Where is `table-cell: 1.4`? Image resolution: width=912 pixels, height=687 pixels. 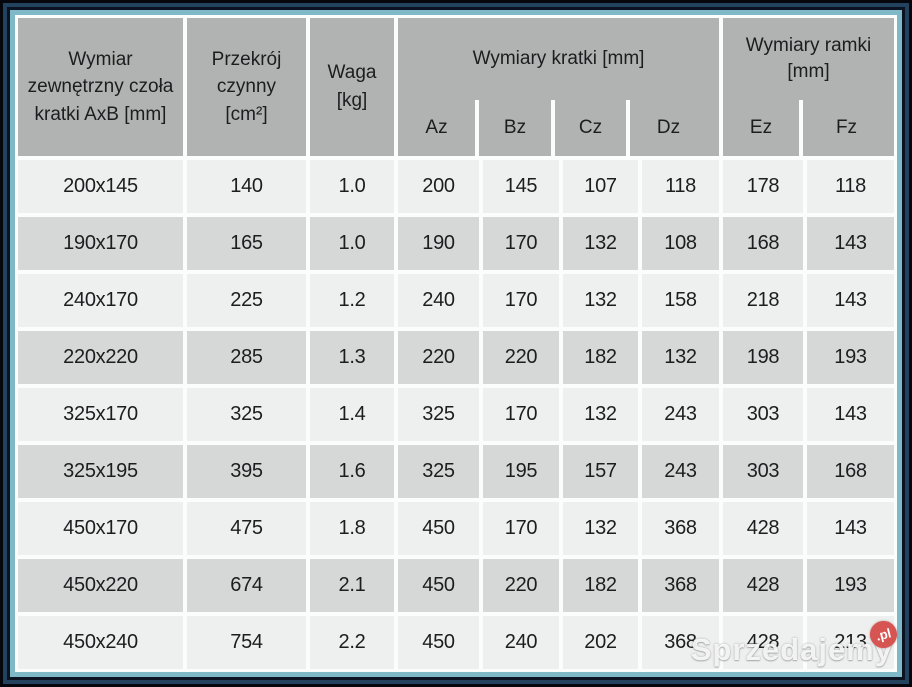
table-cell: 1.4 is located at coordinates (352, 414).